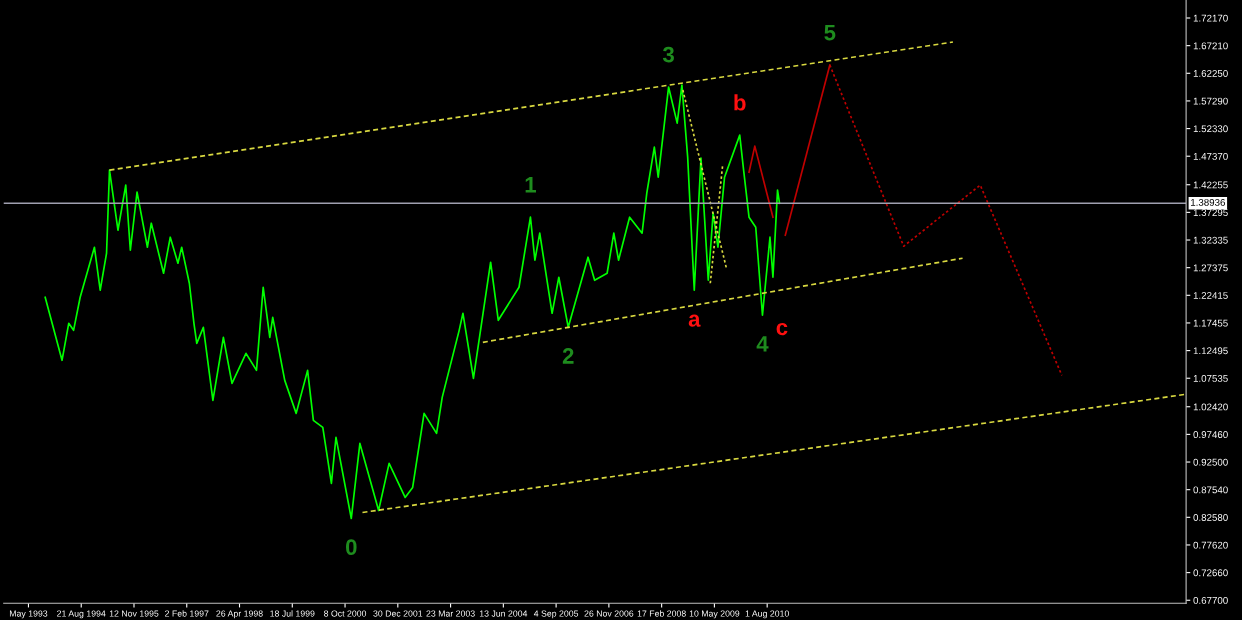  What do you see at coordinates (1210, 600) in the screenshot?
I see `y-tick-label: 0.67700` at bounding box center [1210, 600].